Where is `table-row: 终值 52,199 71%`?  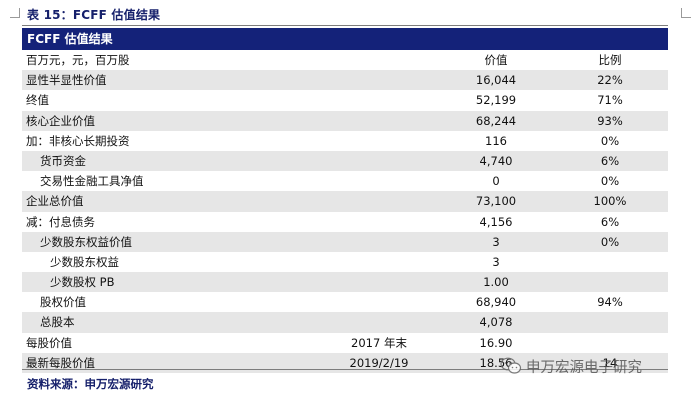 table-row: 终值 52,199 71% is located at coordinates (345, 100).